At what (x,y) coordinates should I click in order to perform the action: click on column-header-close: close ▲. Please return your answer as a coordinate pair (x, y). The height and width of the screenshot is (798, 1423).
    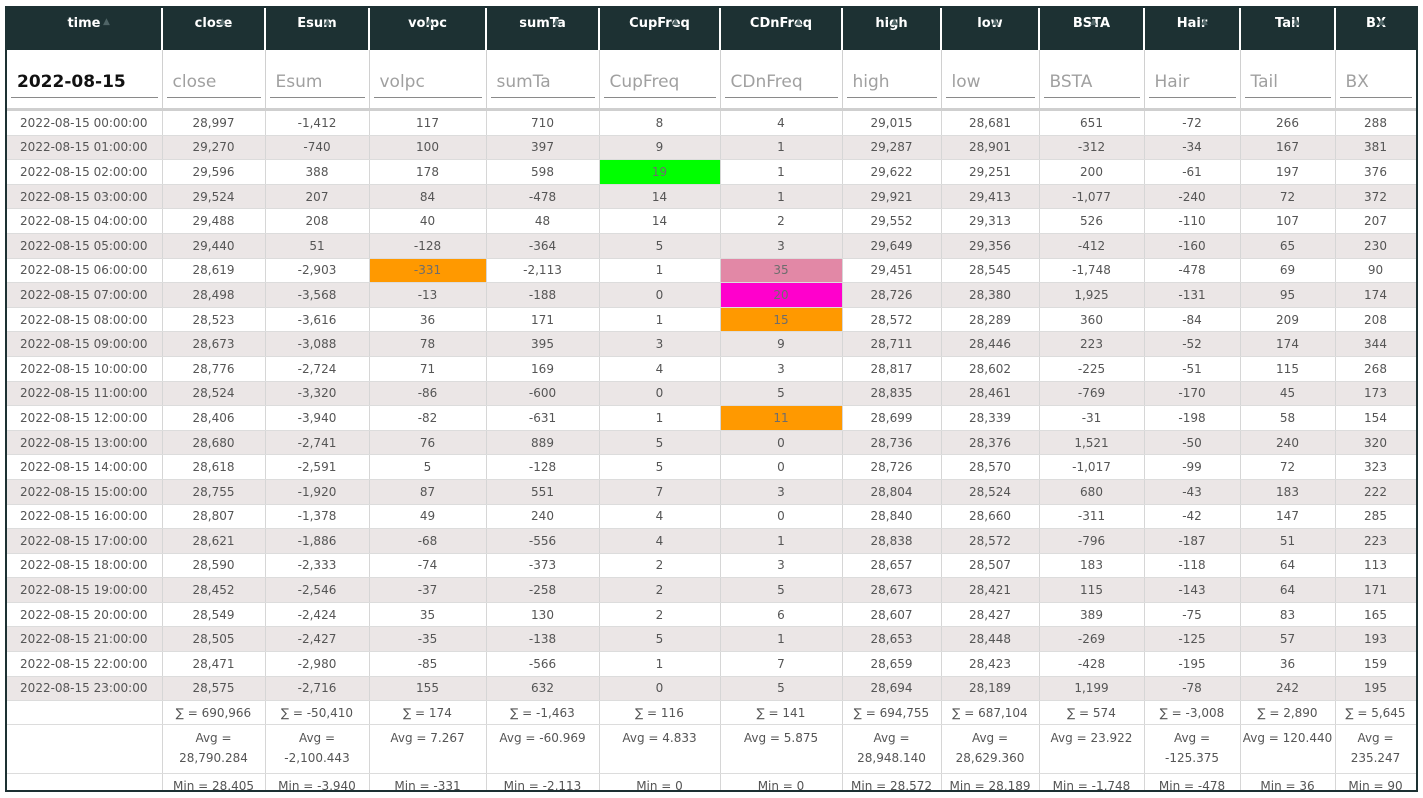
    Looking at the image, I should click on (214, 29).